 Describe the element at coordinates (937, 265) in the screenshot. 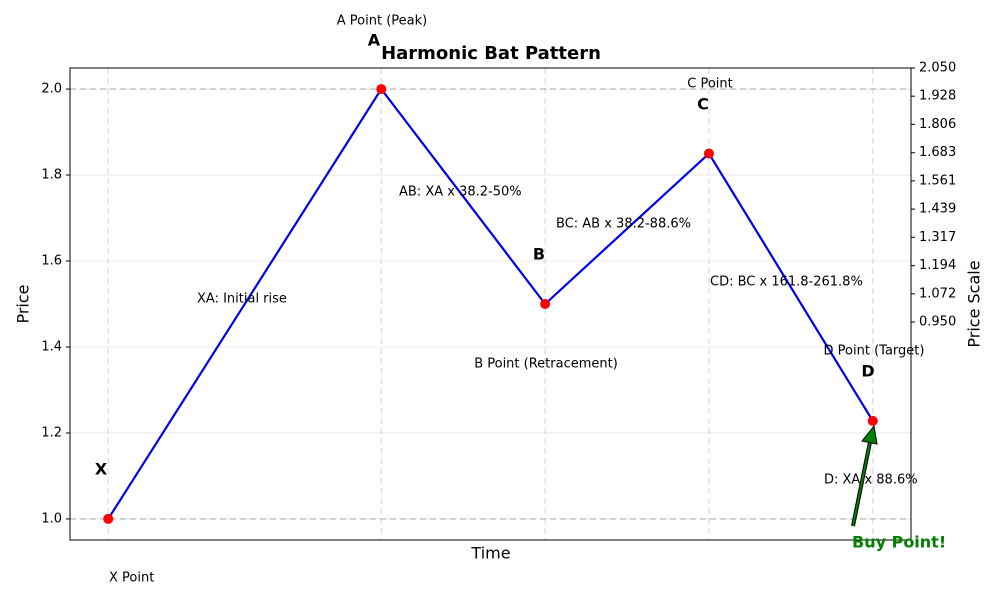

I see `y2-tick-label: 1.194` at that location.